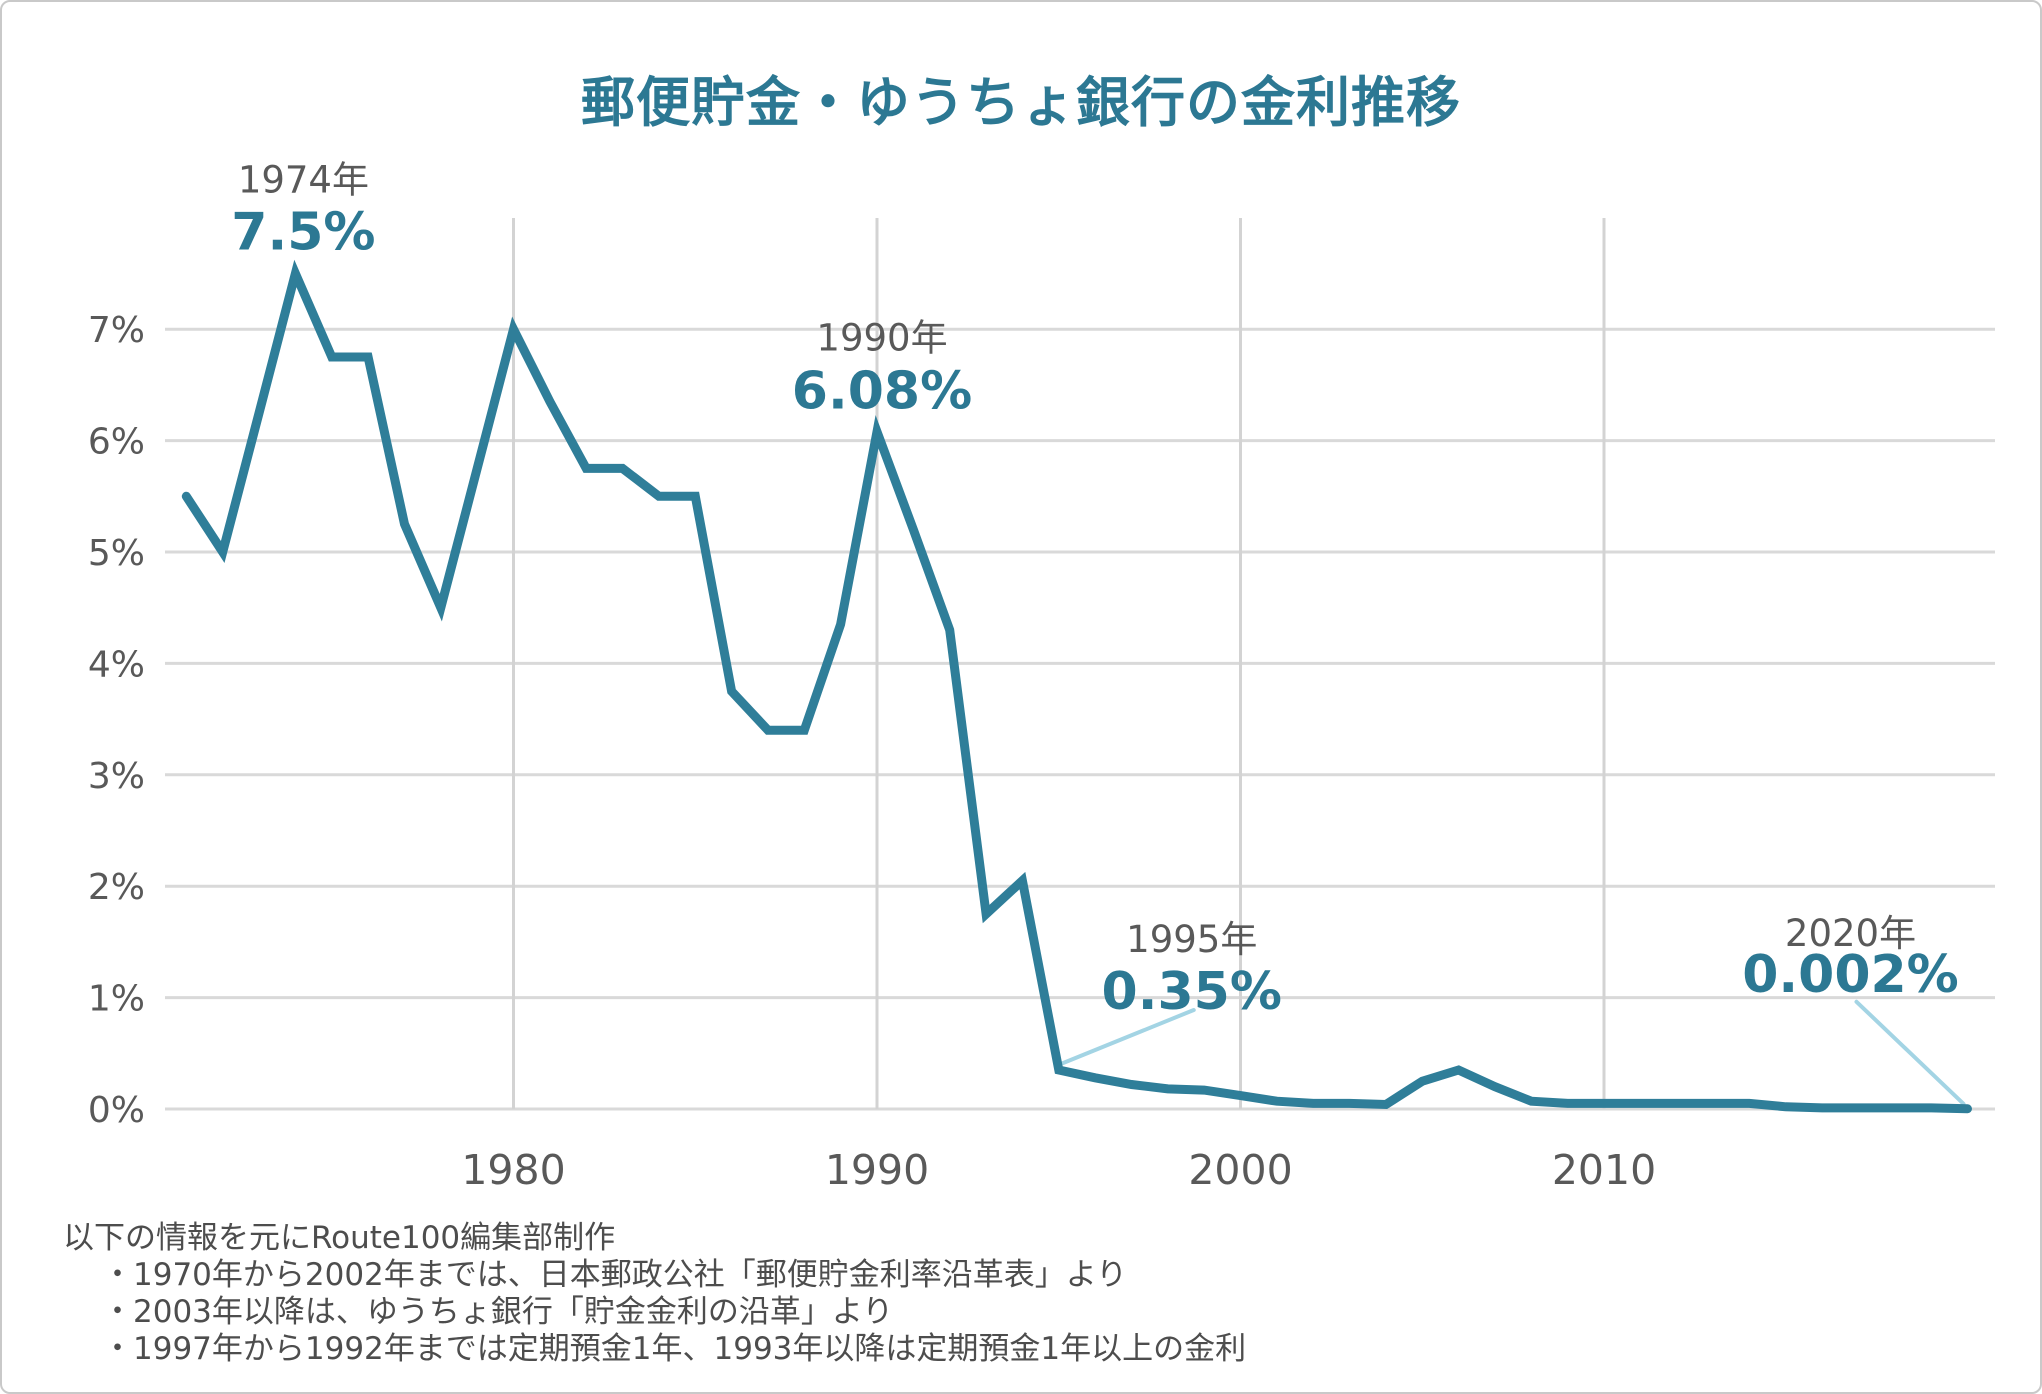  What do you see at coordinates (1850, 975) in the screenshot?
I see `annotation-value-label: 0.002%` at bounding box center [1850, 975].